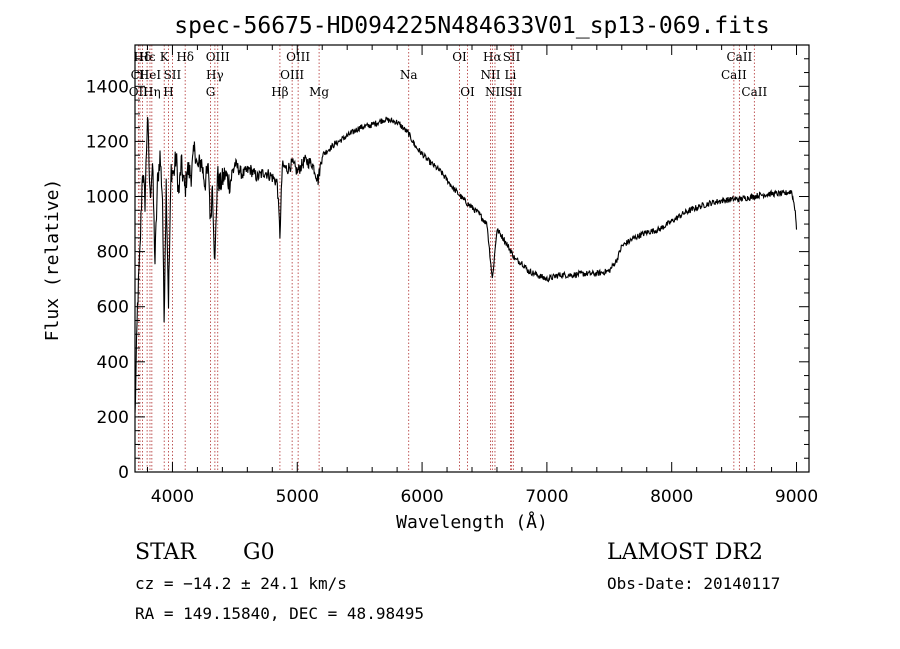 This screenshot has width=900, height=649. Describe the element at coordinates (107, 142) in the screenshot. I see `y-tick-label: 1200` at that location.